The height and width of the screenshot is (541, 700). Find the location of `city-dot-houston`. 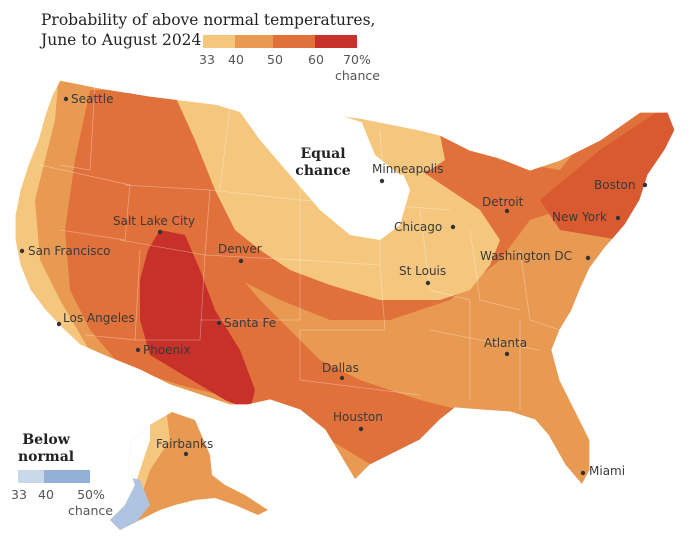

city-dot-houston is located at coordinates (361, 429).